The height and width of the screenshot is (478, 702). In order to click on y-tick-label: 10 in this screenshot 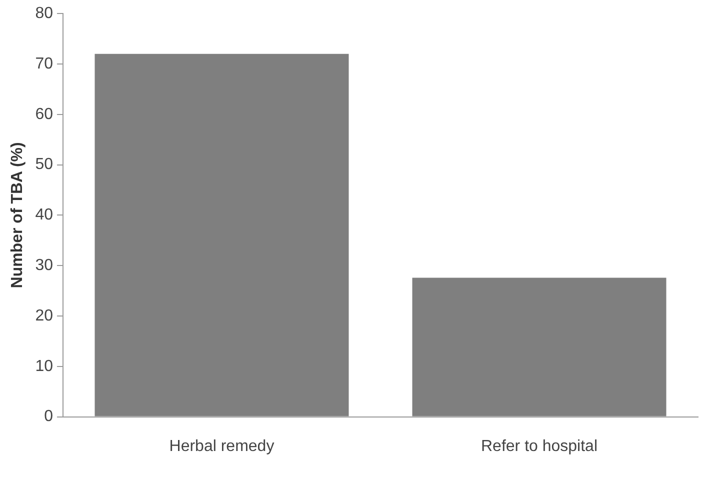, I will do `click(44, 366)`.